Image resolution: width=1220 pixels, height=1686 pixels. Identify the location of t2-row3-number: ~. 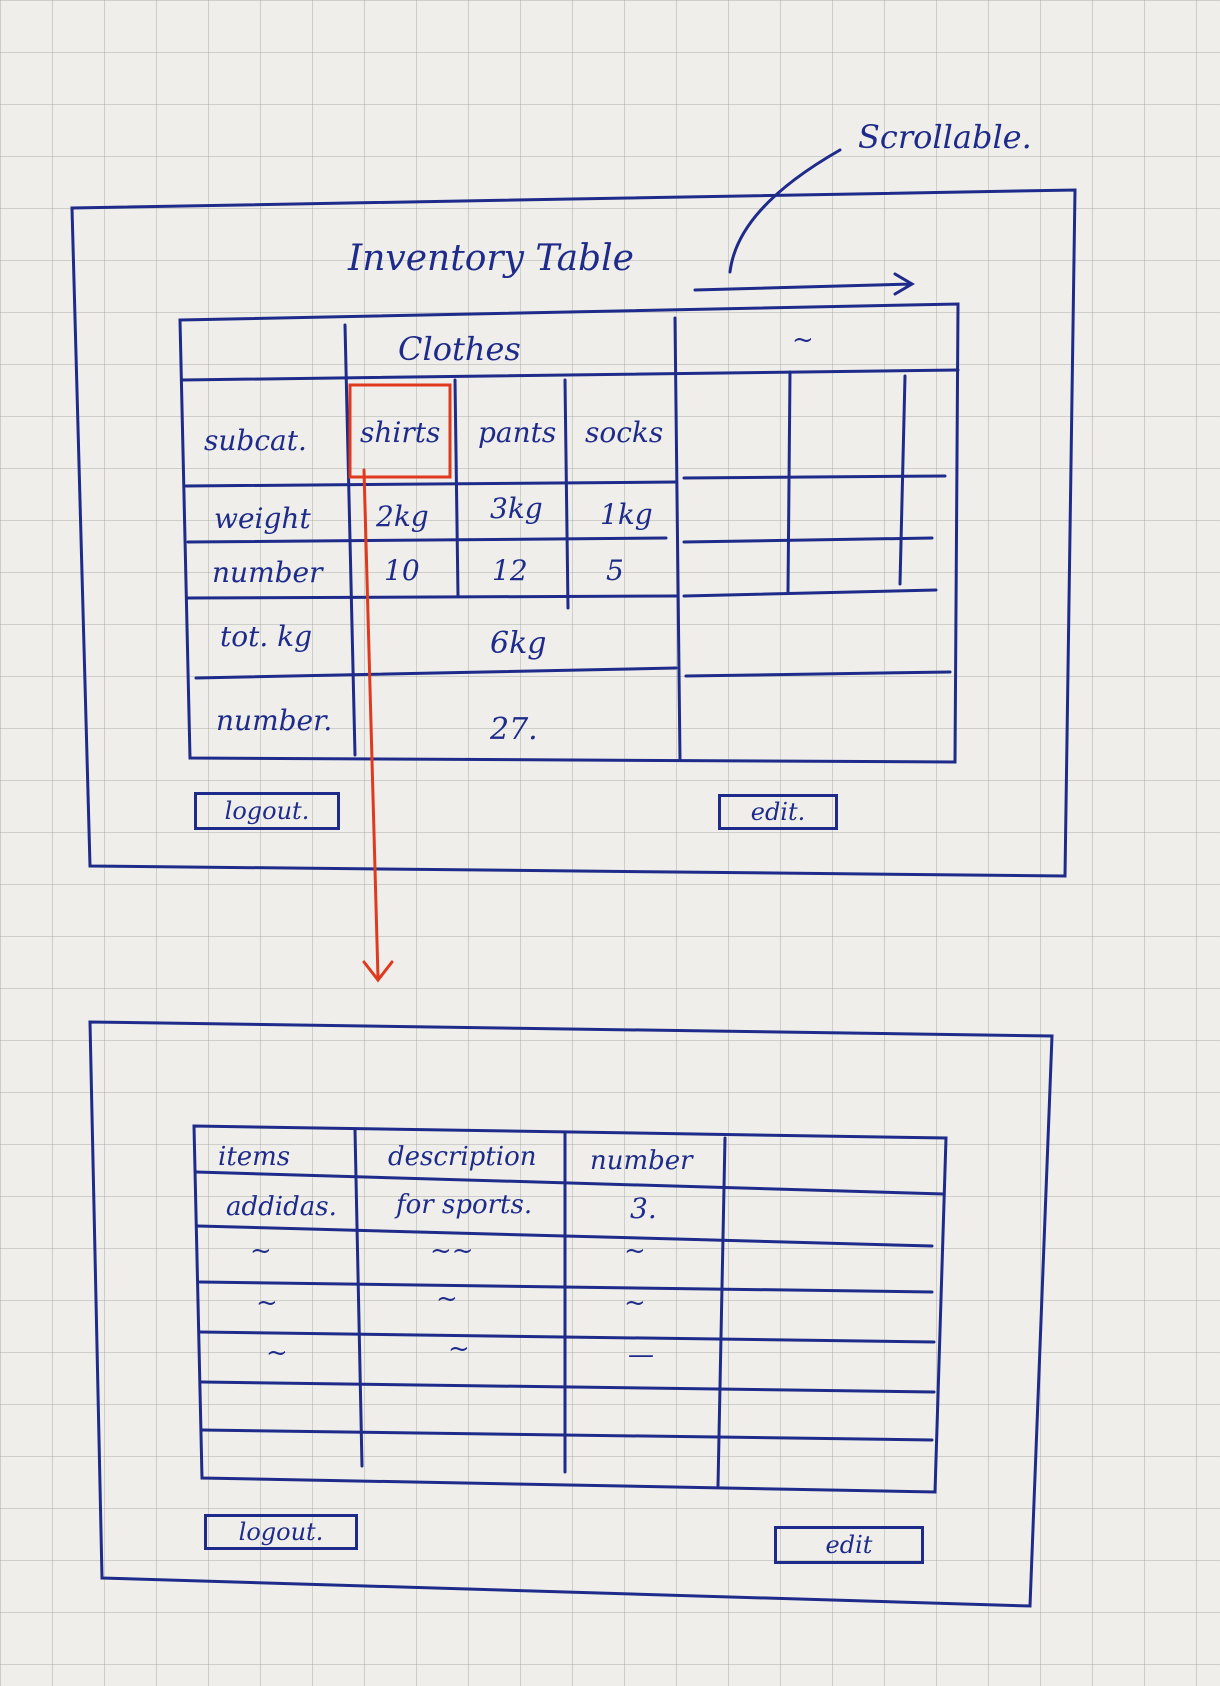
(635, 1303).